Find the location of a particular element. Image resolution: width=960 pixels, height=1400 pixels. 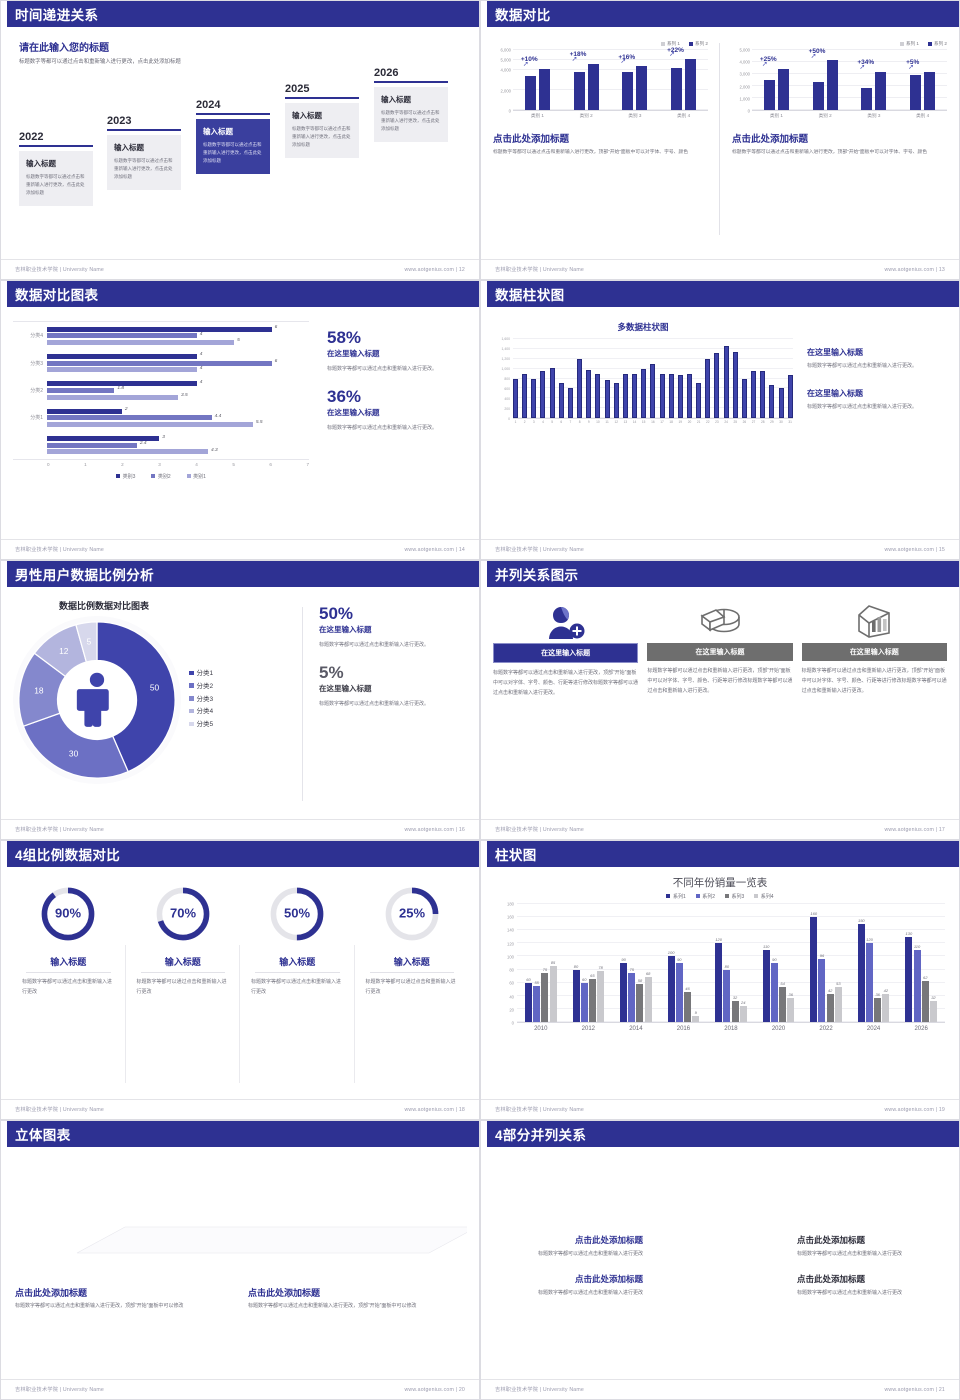

timeline-item-2023: 2023 输入标题 标题数字等都可以通过点击和重新输入进行更改，点击此处添加标题 is located at coordinates (144, 152).